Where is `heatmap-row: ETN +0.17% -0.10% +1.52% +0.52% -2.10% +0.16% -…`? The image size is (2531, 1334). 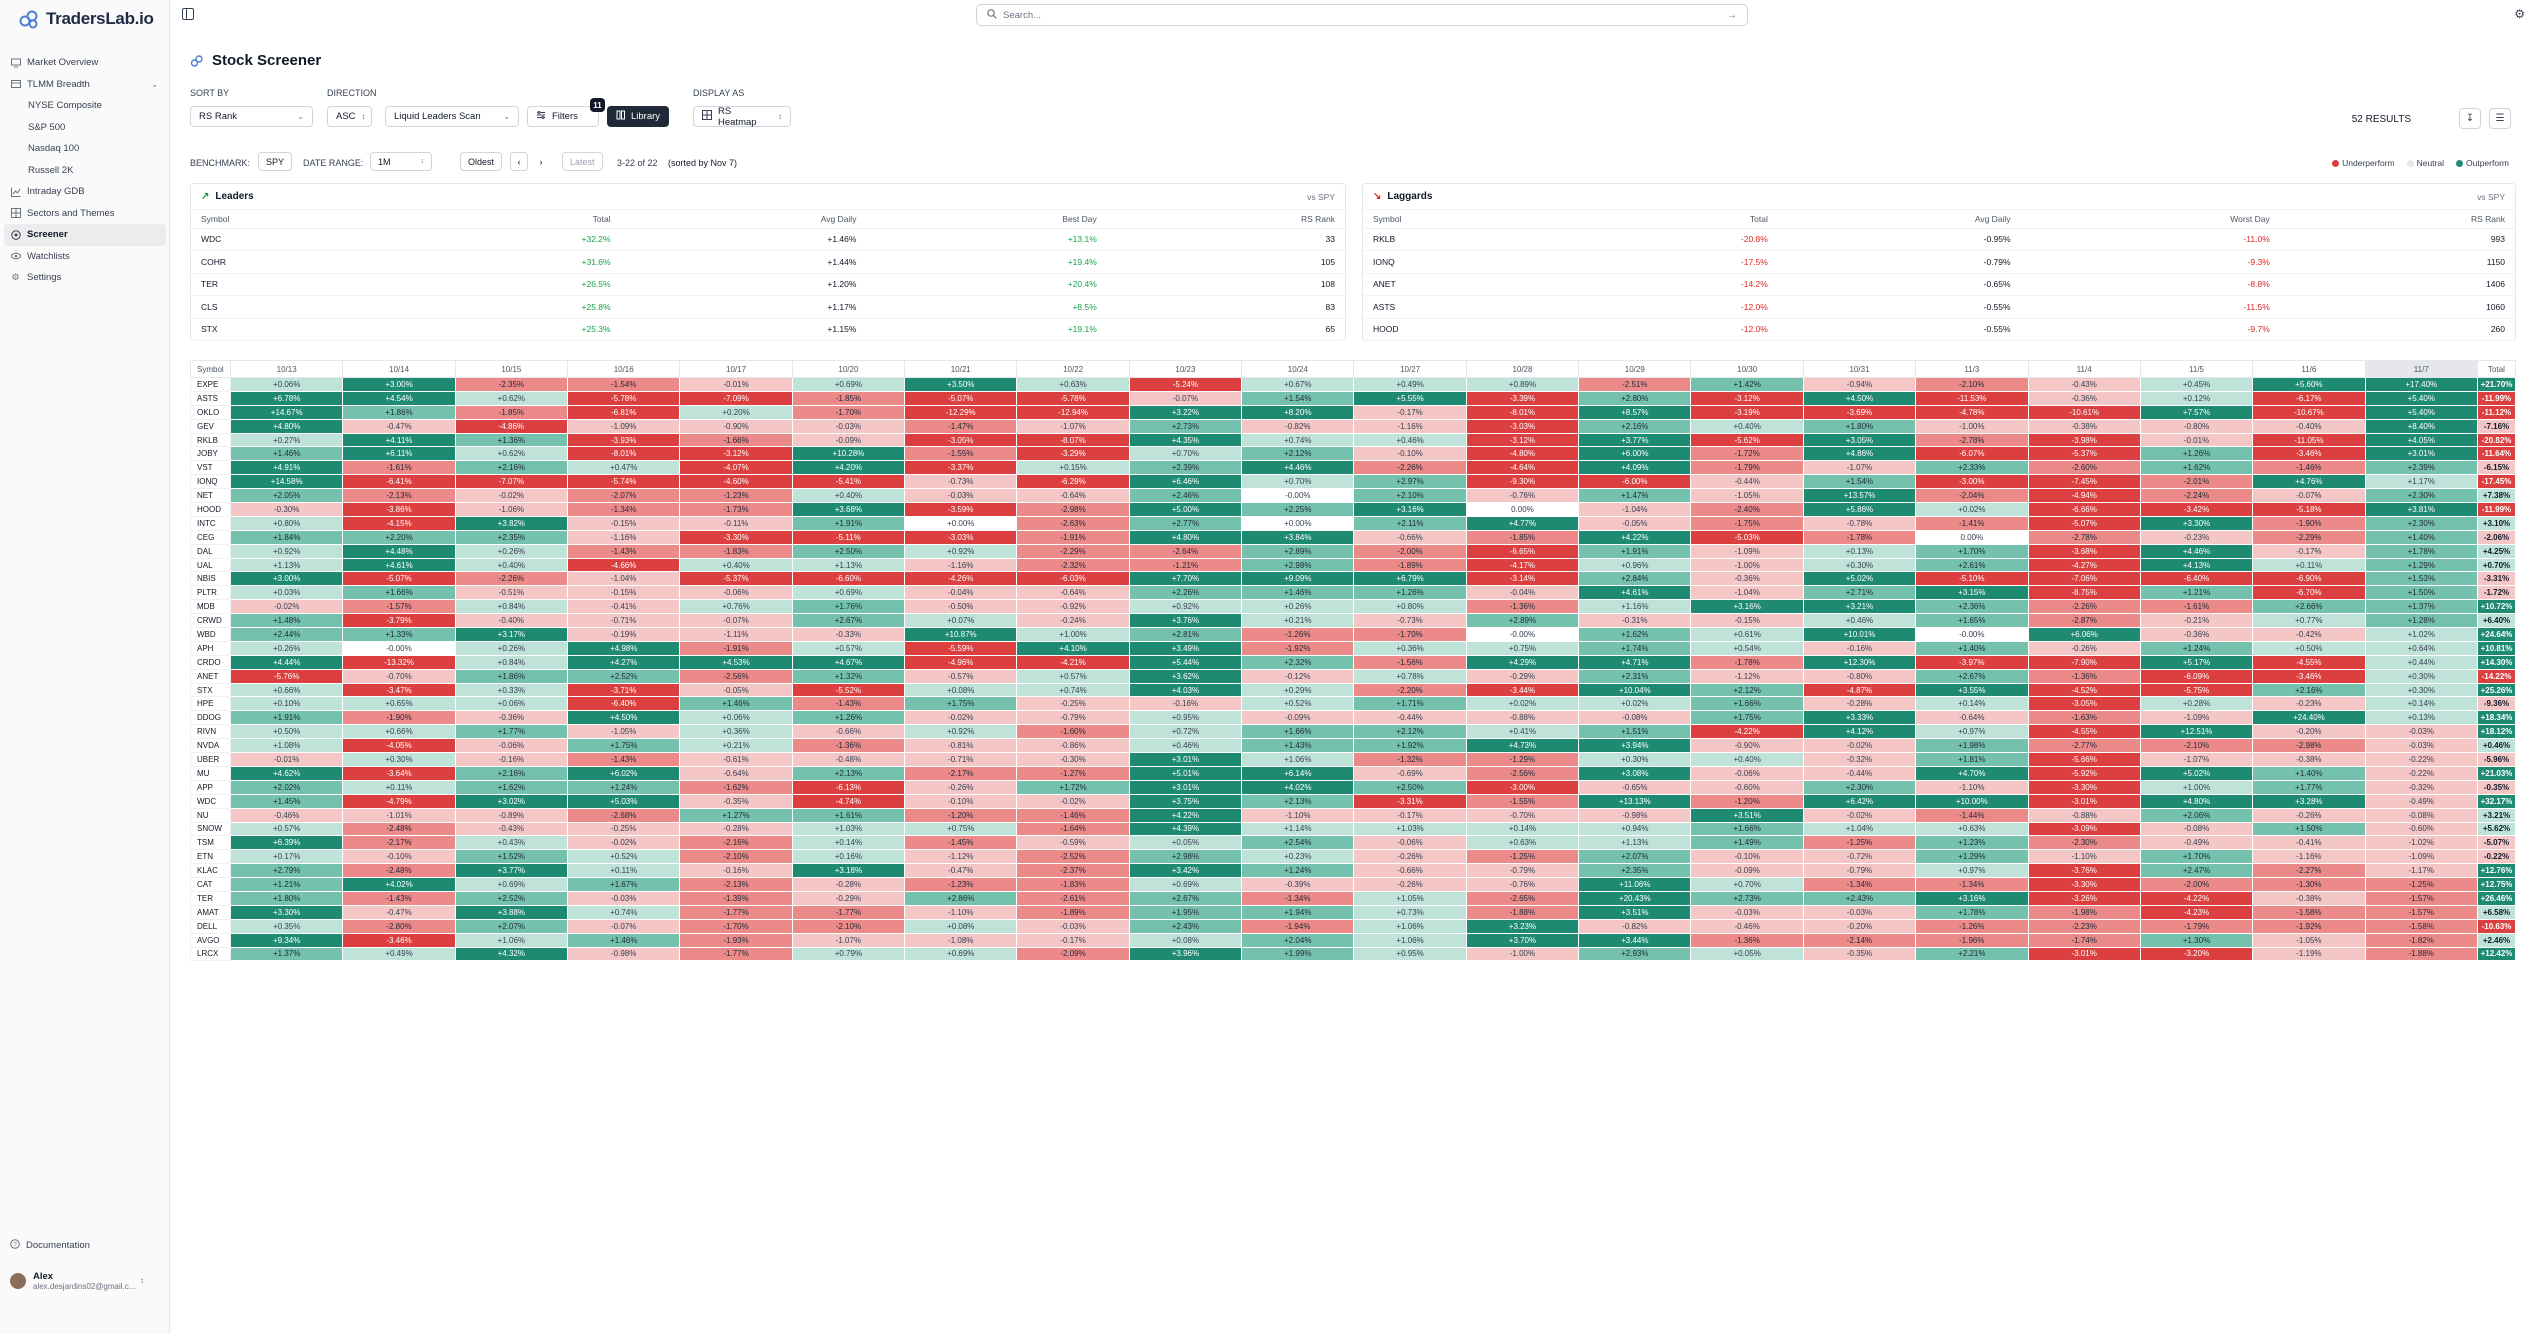 heatmap-row: ETN +0.17% -0.10% +1.52% +0.52% -2.10% +0.16% -… is located at coordinates (1353, 857).